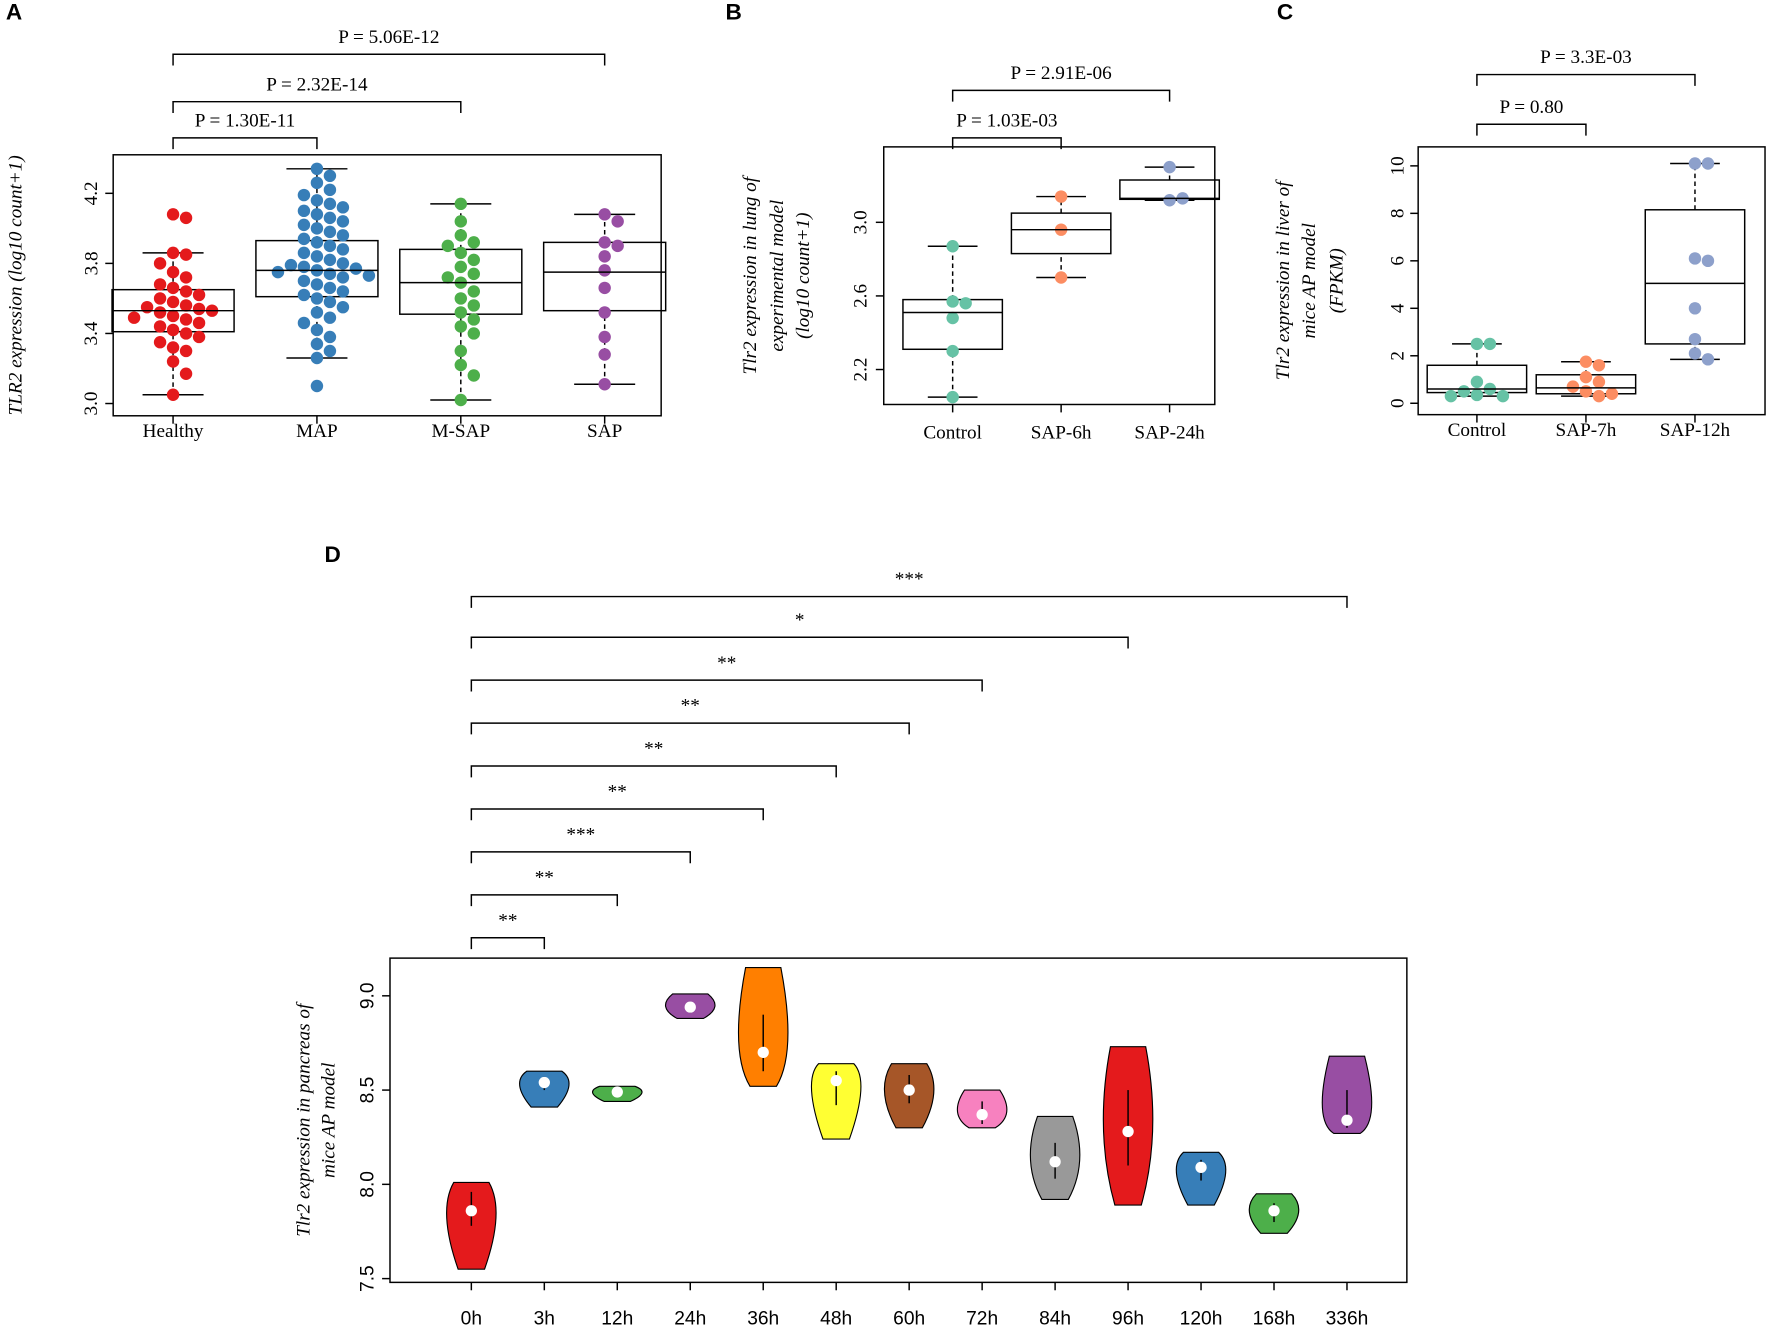 The width and height of the screenshot is (1772, 1340). I want to click on y-tick-label: 8.5, so click(368, 1090).